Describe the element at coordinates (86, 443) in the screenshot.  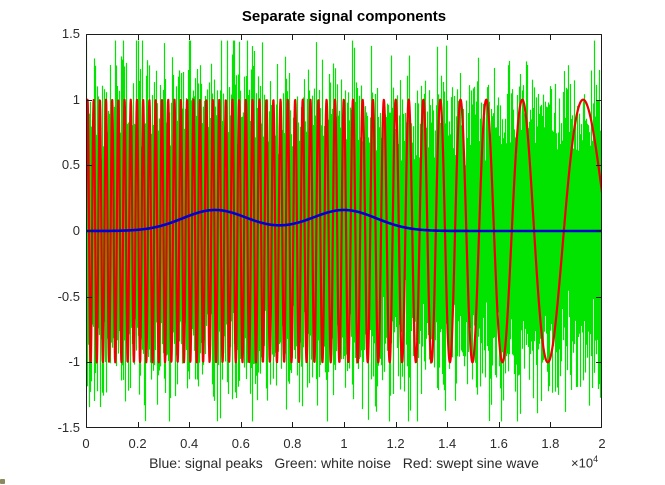
I see `x-tick-label: 0` at that location.